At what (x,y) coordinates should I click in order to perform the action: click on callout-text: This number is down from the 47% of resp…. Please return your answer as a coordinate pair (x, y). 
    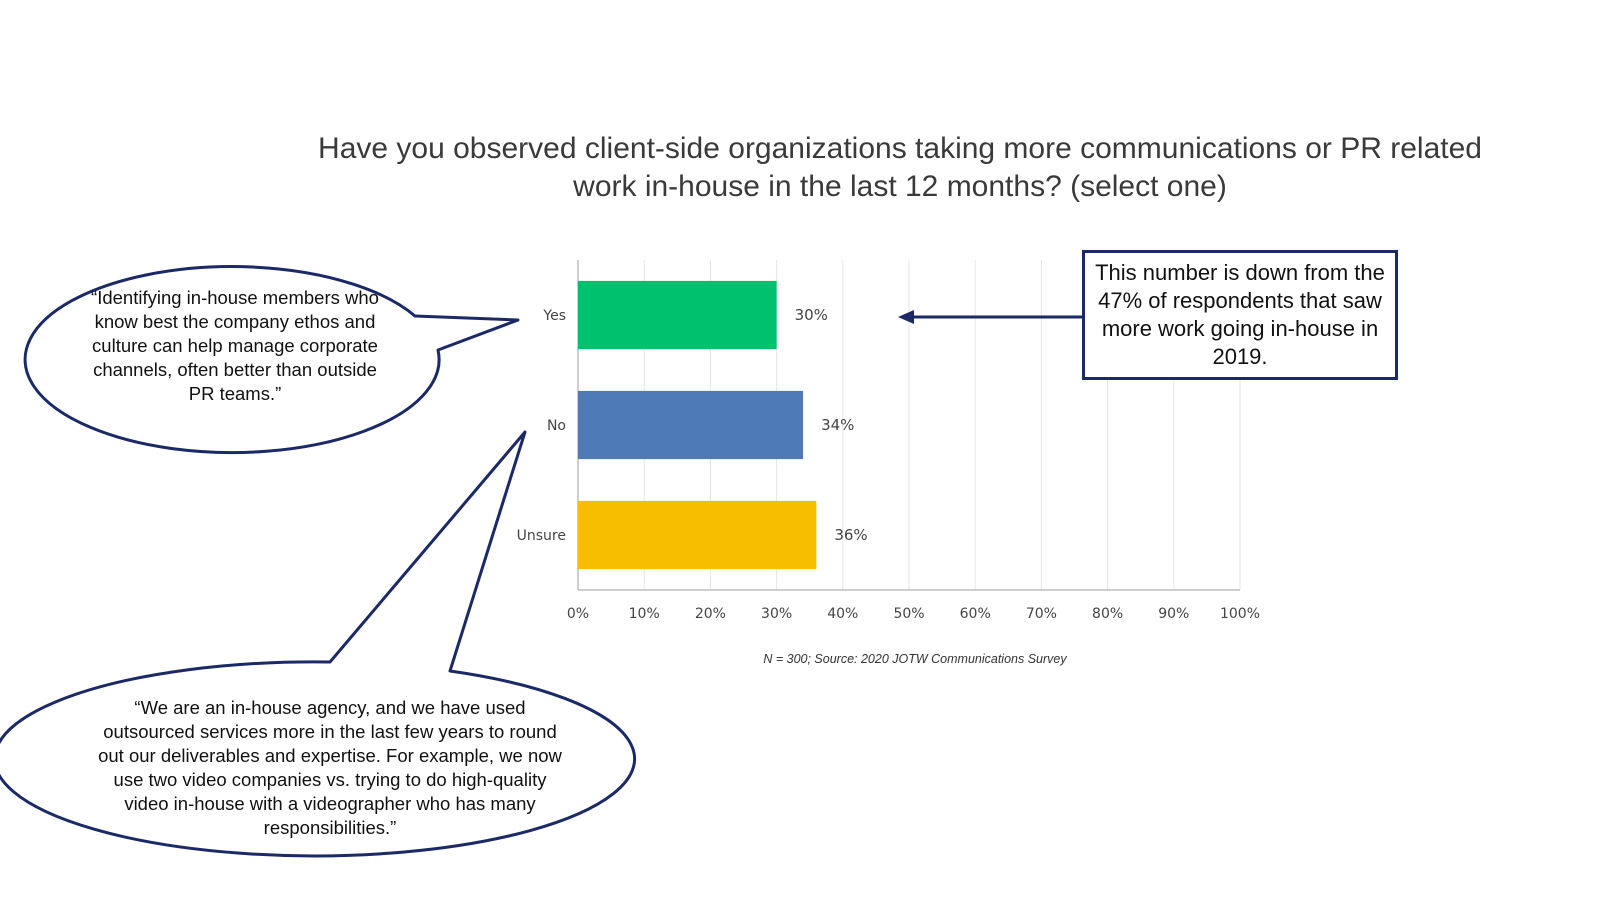
    Looking at the image, I should click on (1240, 314).